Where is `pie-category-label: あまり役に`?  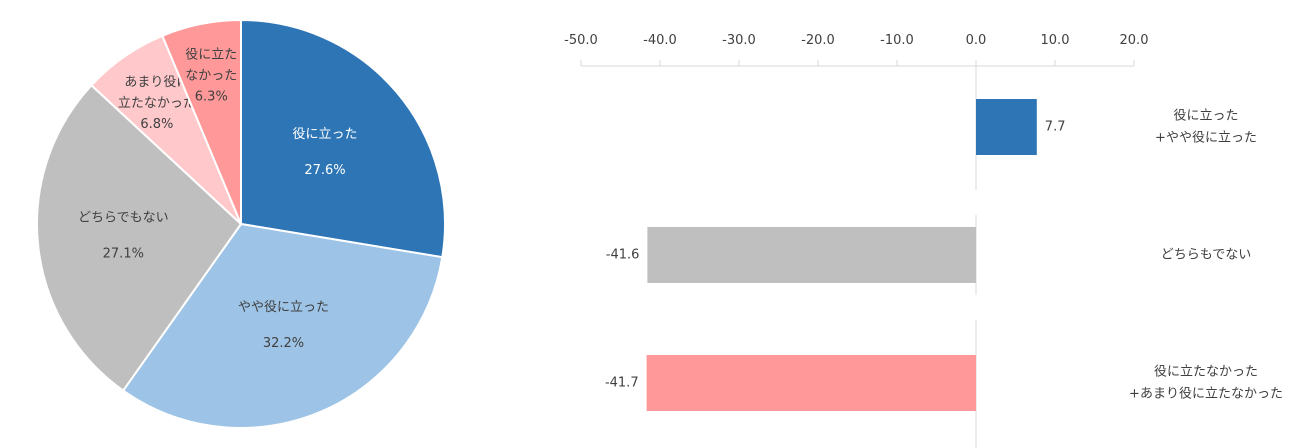 pie-category-label: あまり役に is located at coordinates (156, 82).